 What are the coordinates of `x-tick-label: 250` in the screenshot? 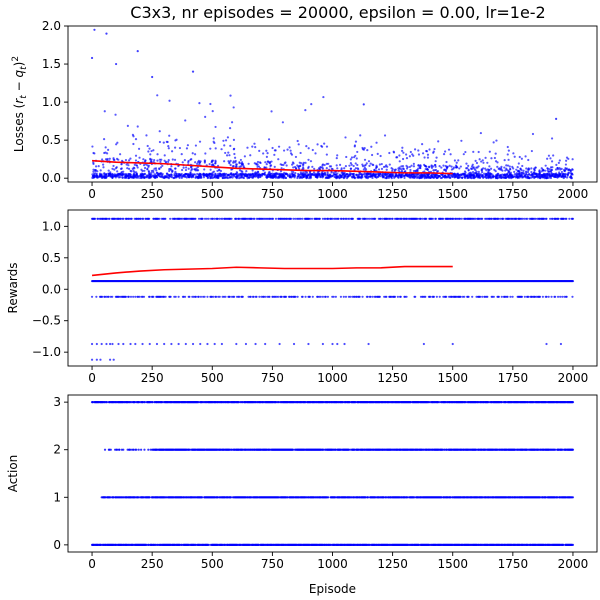 It's located at (152, 378).